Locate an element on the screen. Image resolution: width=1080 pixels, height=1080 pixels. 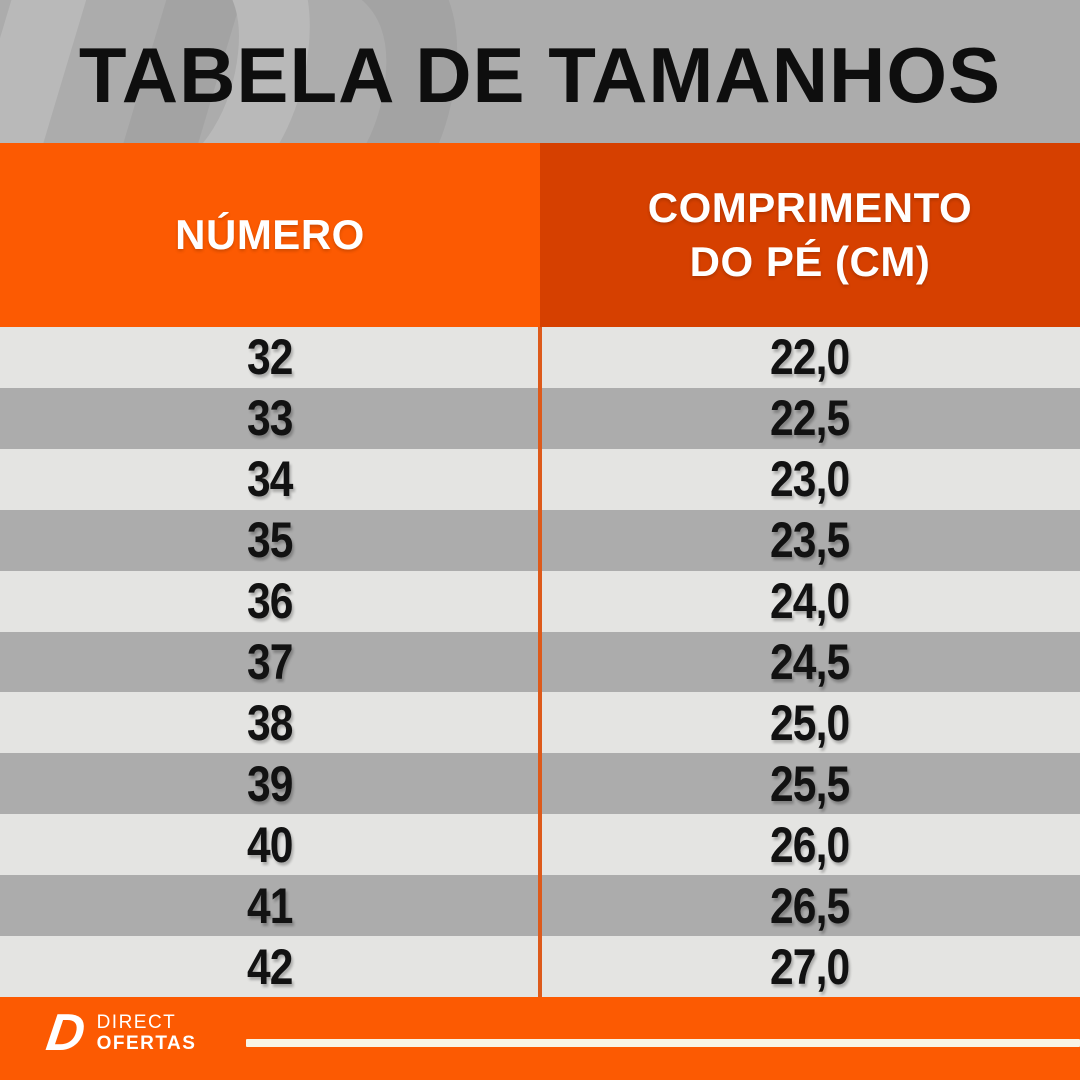
length-cell: 24,5 is located at coordinates (810, 662).